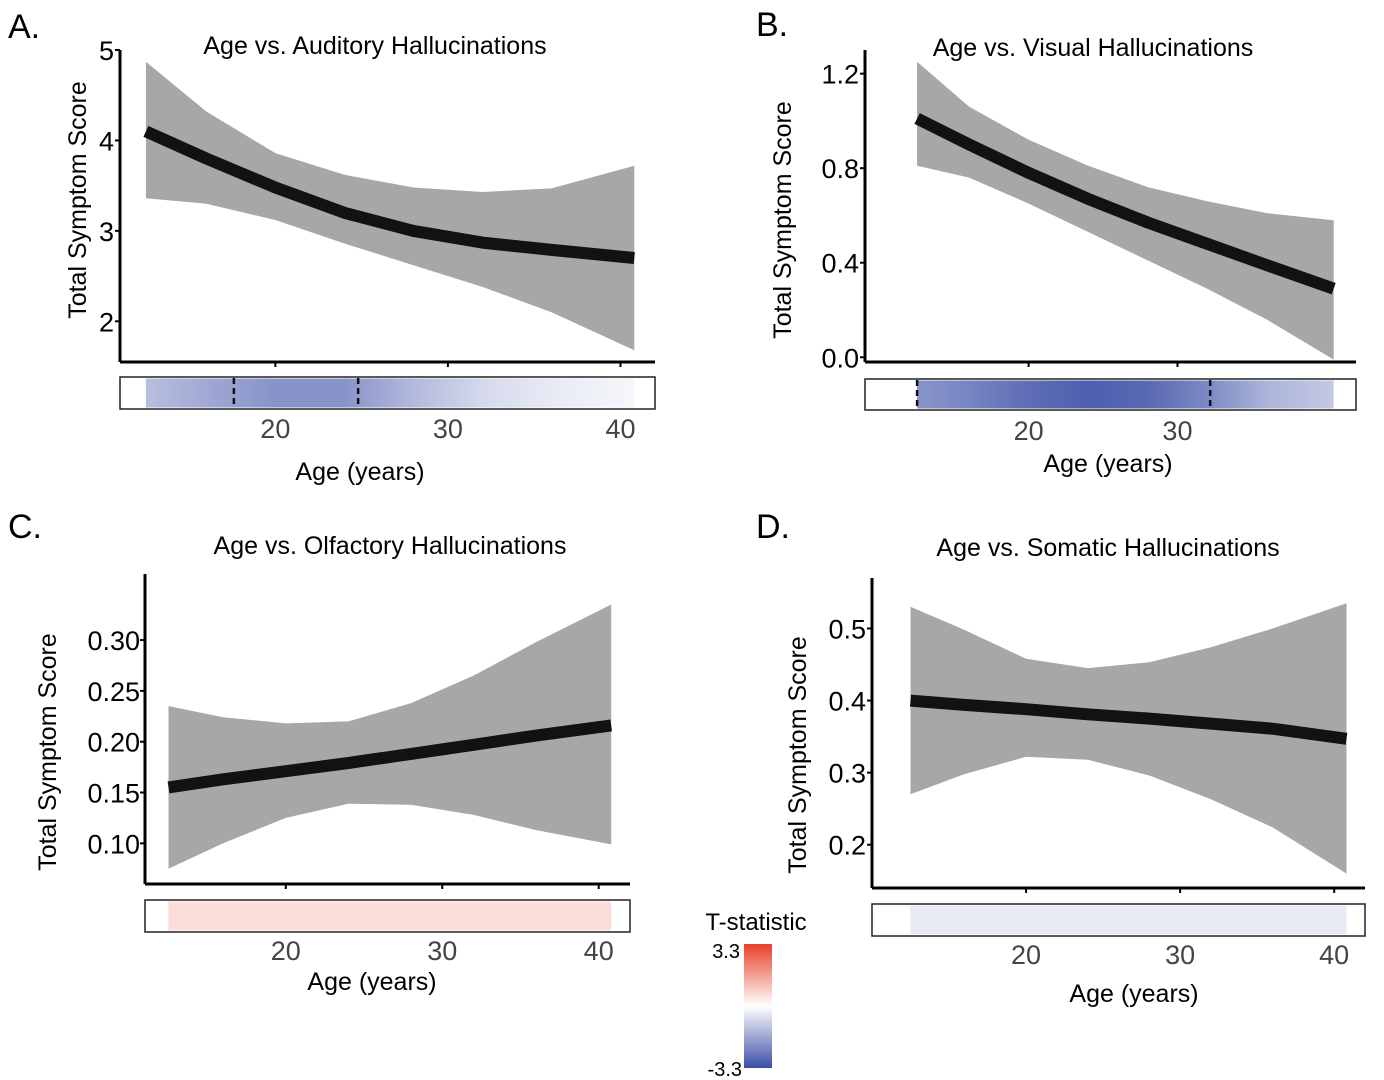 This screenshot has height=1080, width=1384. I want to click on panel-a-x-axis-label: Age (years), so click(359, 472).